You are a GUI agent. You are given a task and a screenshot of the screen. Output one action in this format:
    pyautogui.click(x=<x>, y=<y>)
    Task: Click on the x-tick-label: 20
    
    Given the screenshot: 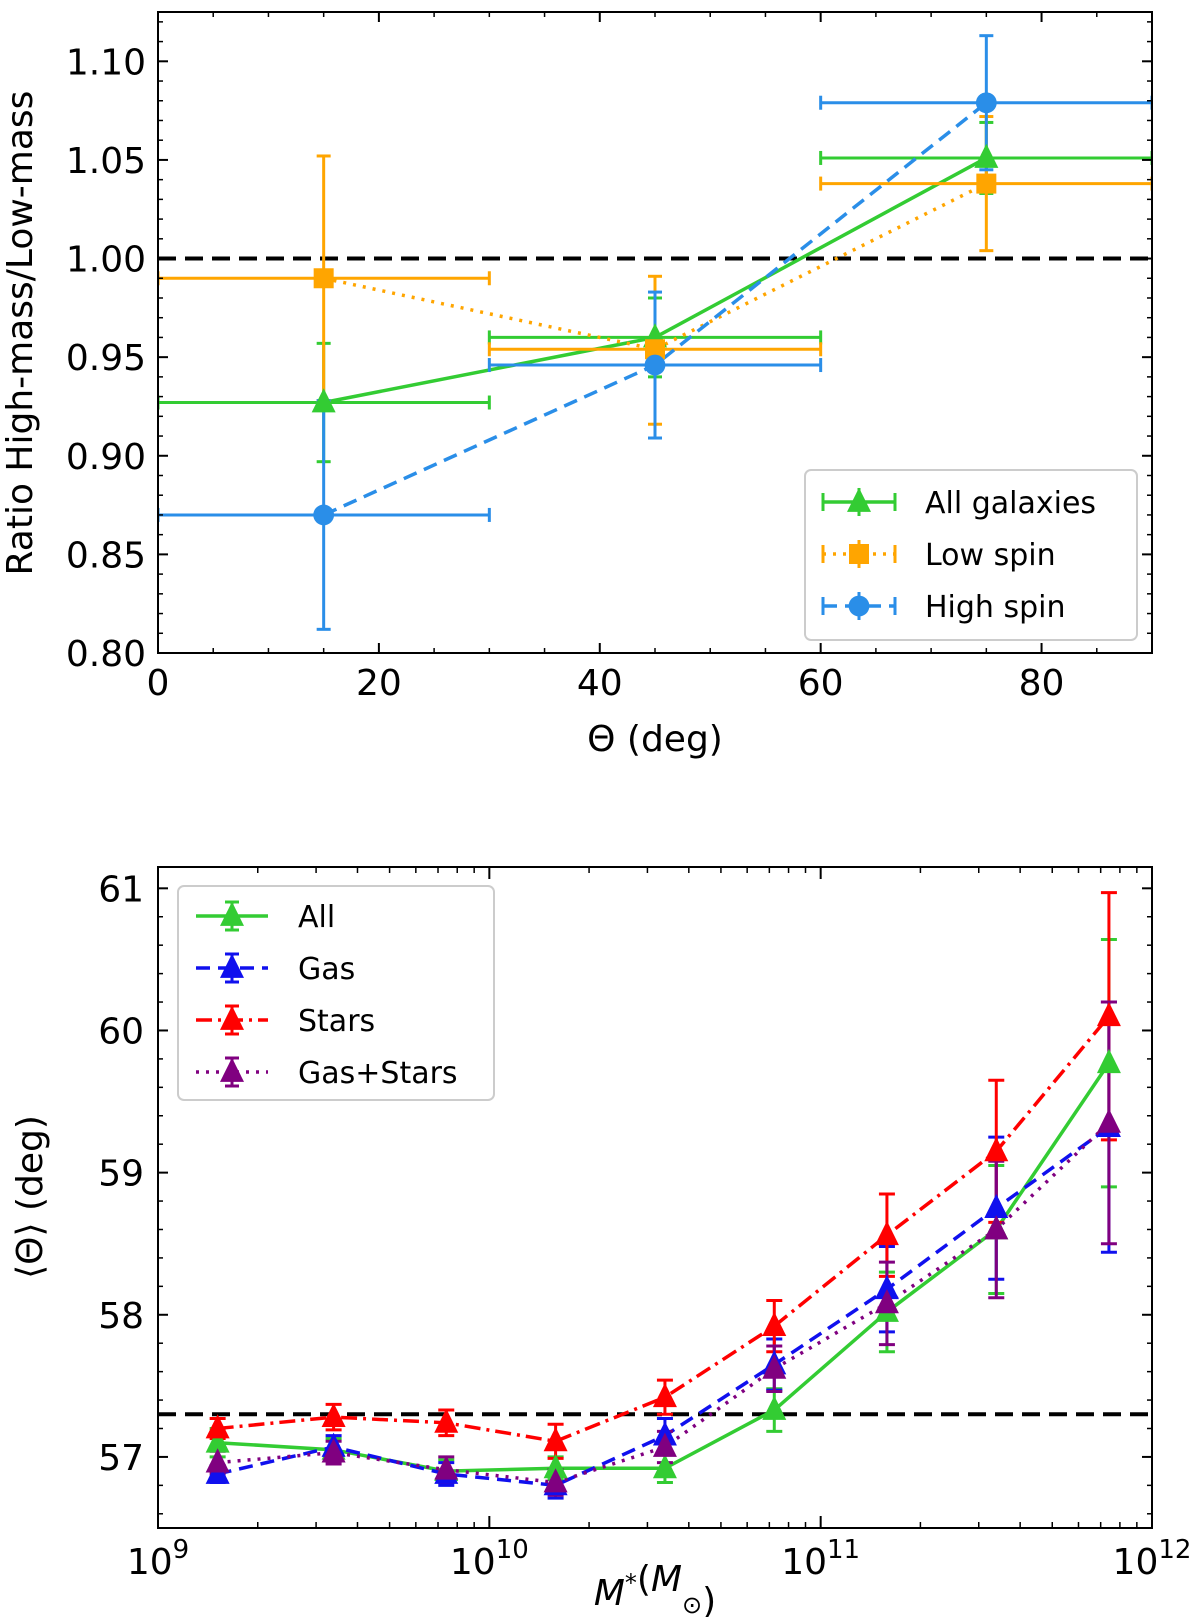 What is the action you would take?
    pyautogui.click(x=379, y=683)
    